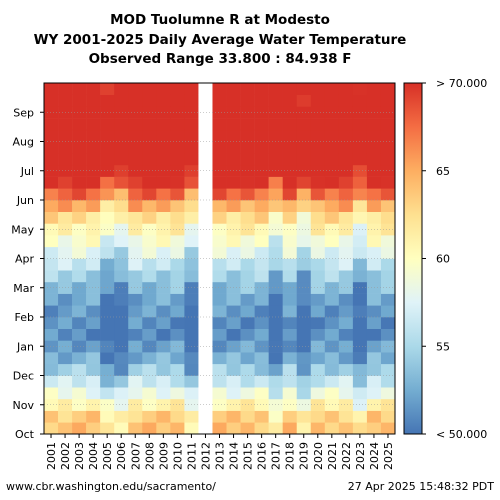  Describe the element at coordinates (318, 456) in the screenshot. I see `x-tick-label: 2020` at that location.